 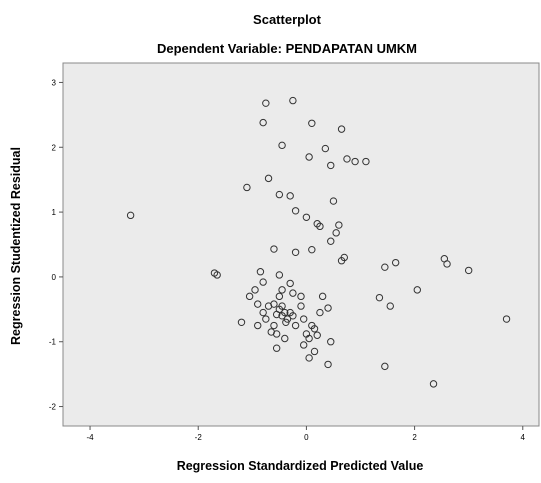 I want to click on chart-subtitle: Dependent Variable: PENDAPATAN UMKM, so click(x=287, y=48).